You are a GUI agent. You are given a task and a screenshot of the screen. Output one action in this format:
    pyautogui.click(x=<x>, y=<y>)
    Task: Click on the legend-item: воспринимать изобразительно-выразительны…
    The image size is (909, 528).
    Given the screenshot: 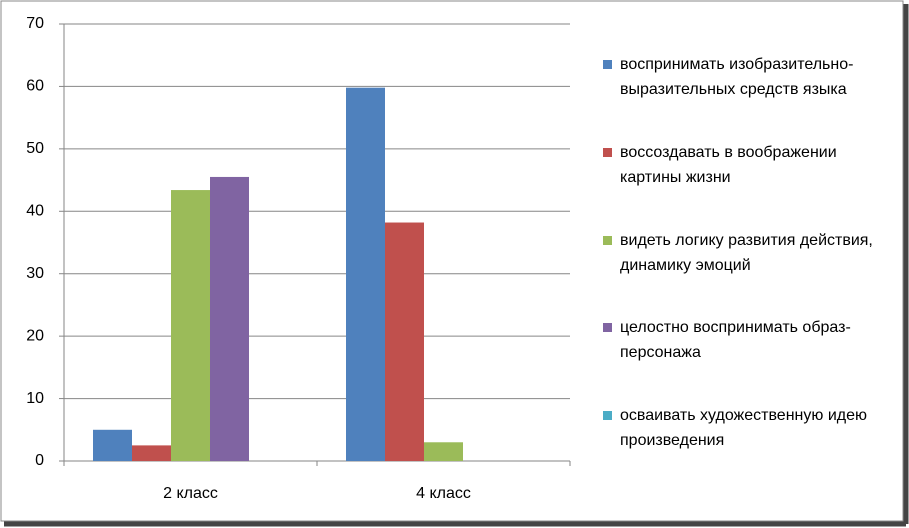 What is the action you would take?
    pyautogui.click(x=748, y=77)
    